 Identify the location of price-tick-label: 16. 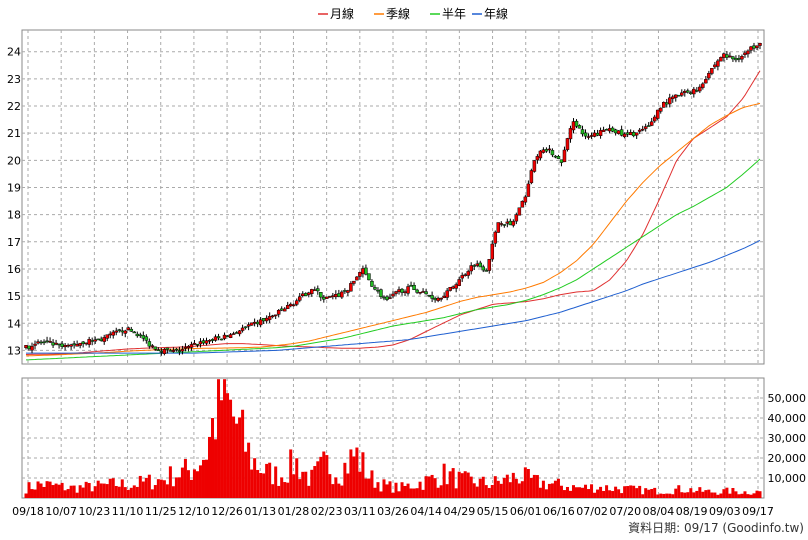
(14, 269).